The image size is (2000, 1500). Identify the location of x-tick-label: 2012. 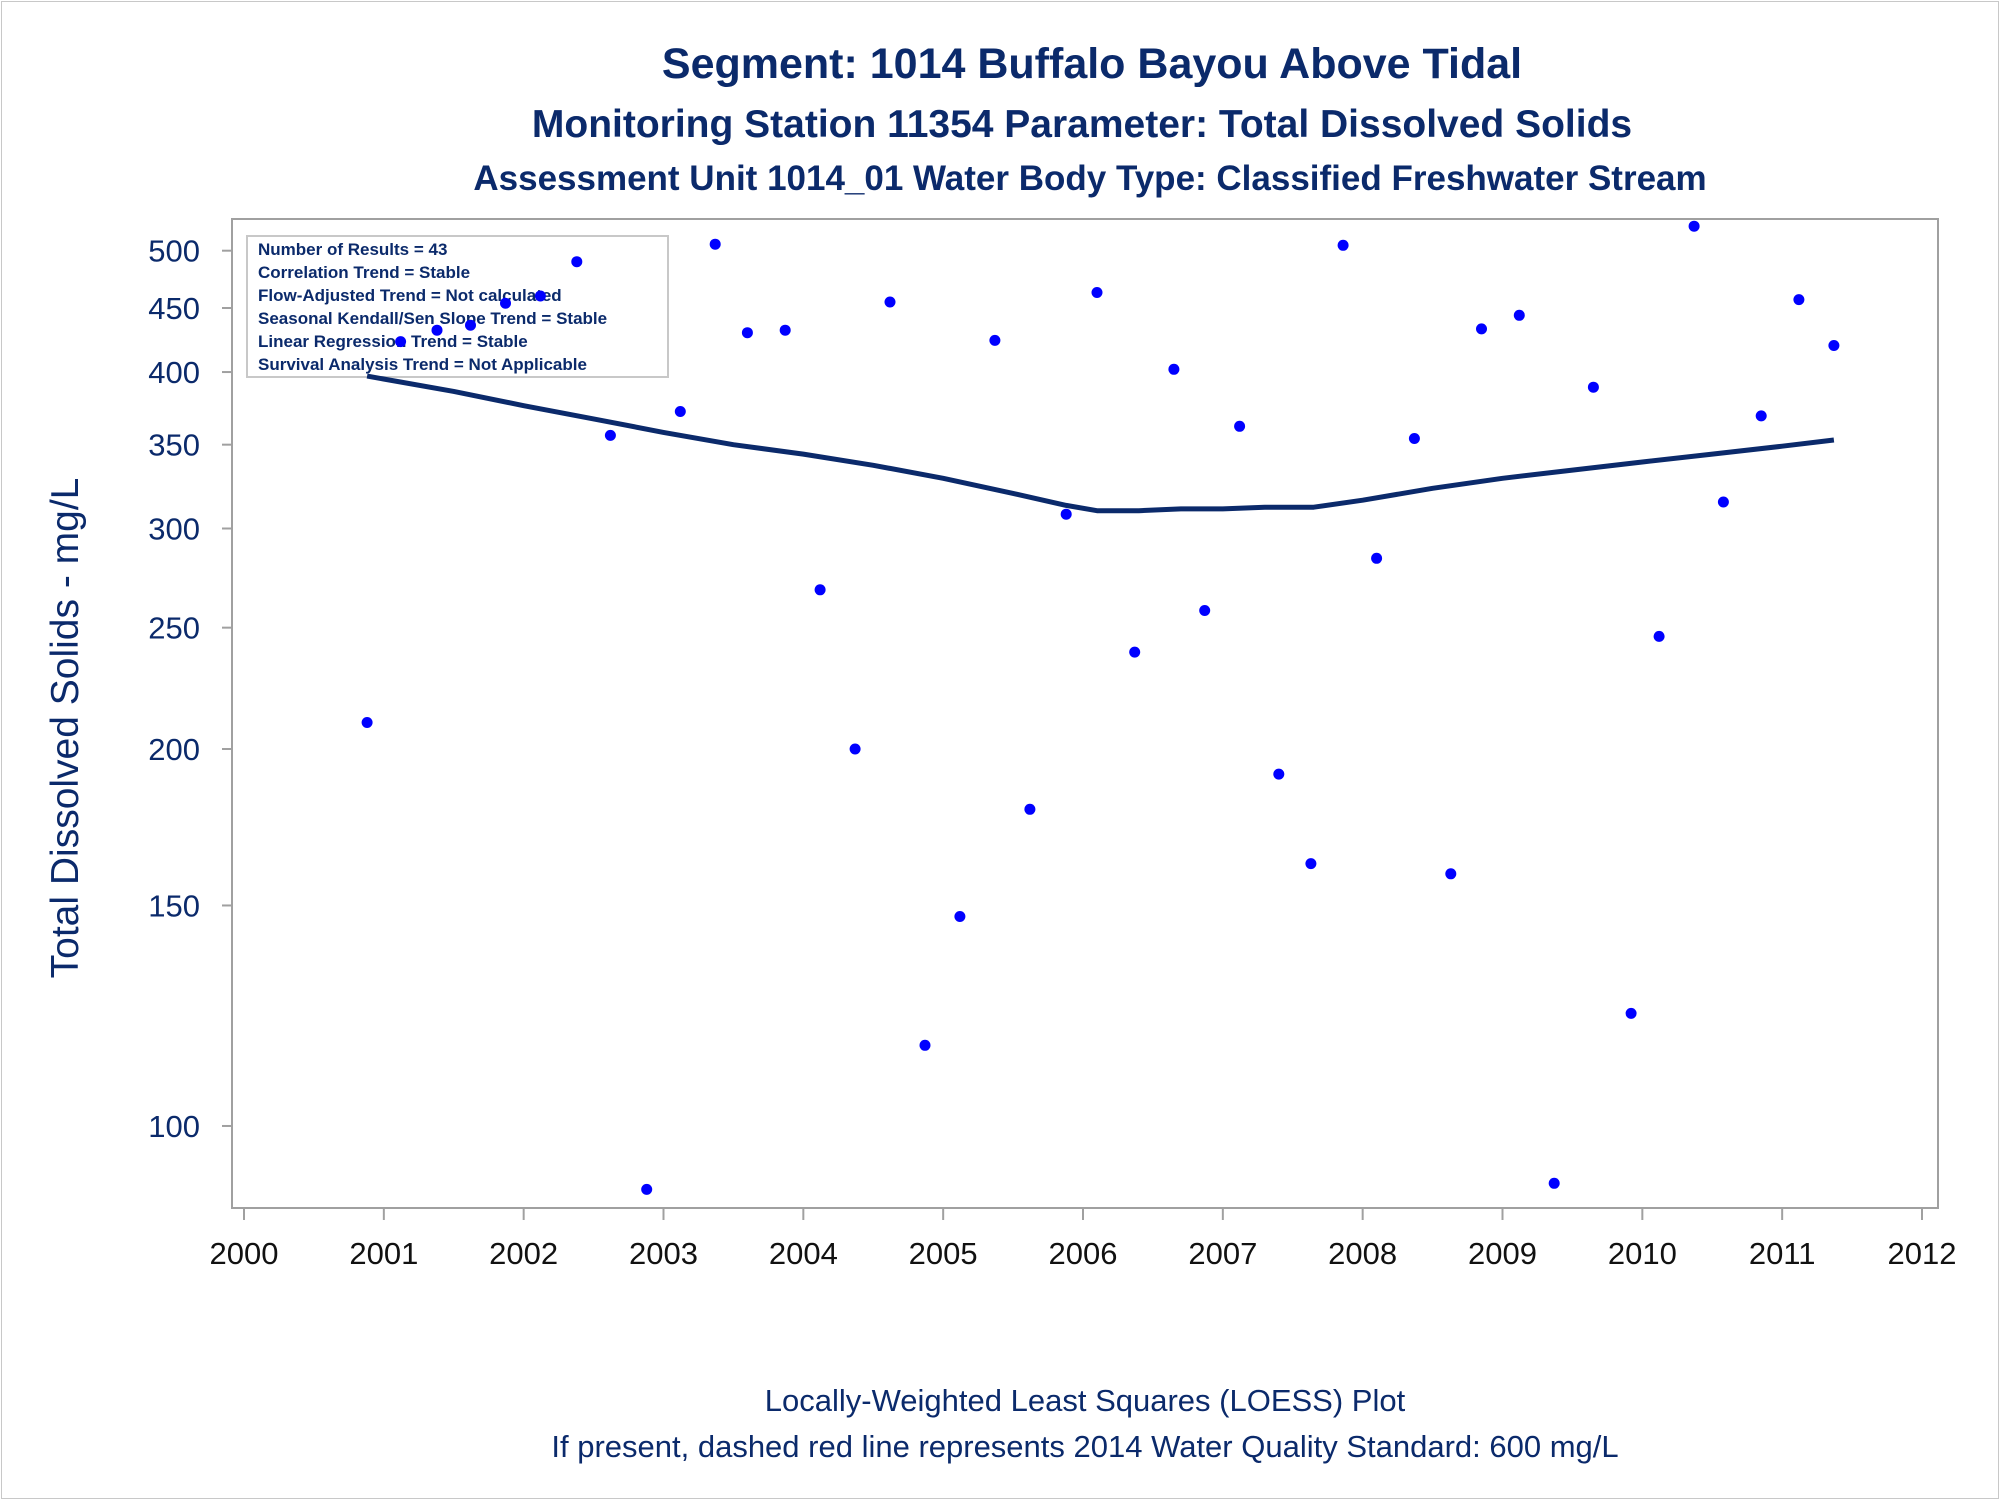
(1922, 1253).